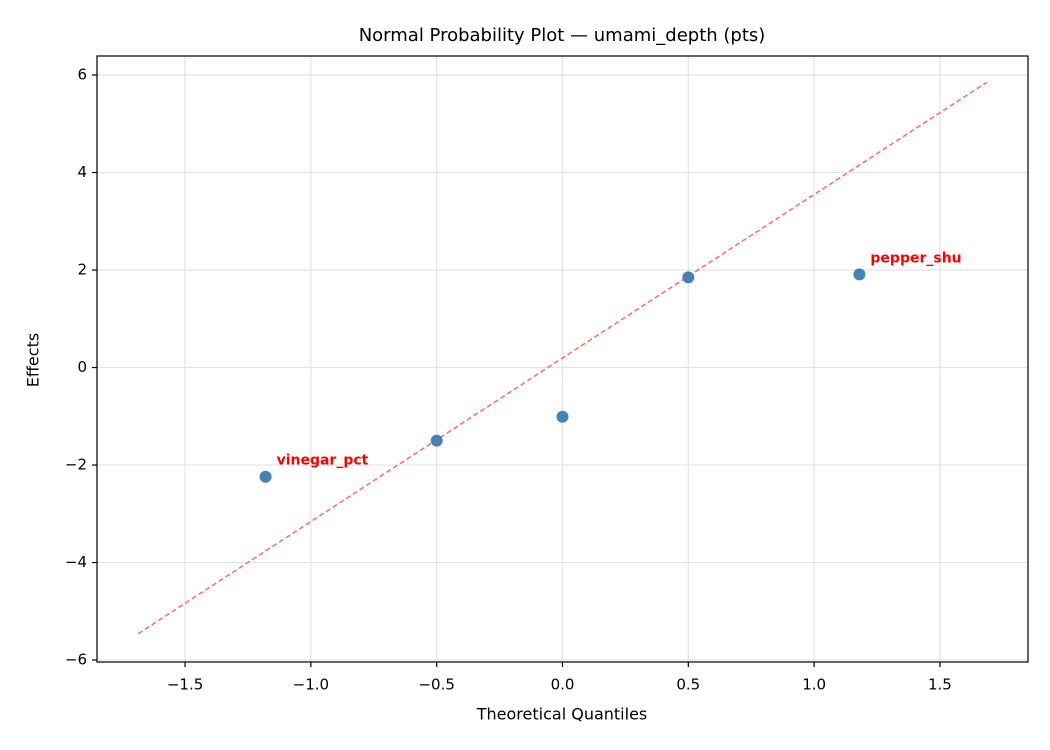 Image resolution: width=1050 pixels, height=750 pixels. Describe the element at coordinates (82, 270) in the screenshot. I see `y-tick-label: 2` at that location.